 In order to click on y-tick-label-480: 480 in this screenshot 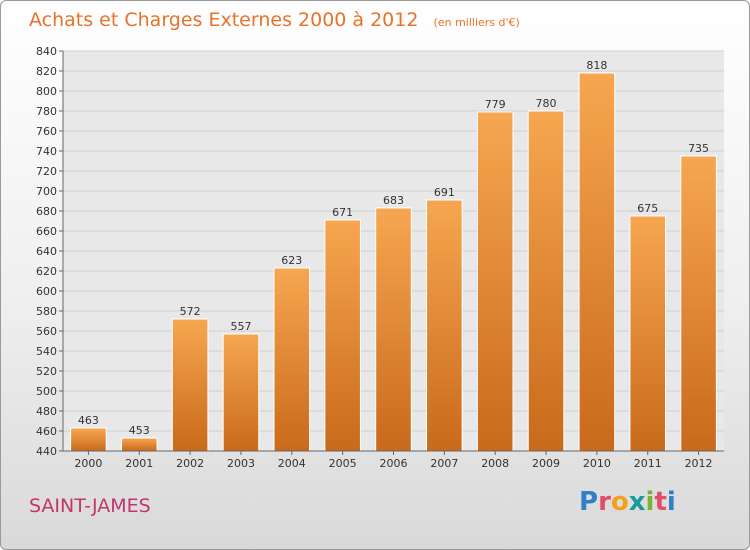, I will do `click(46, 411)`.